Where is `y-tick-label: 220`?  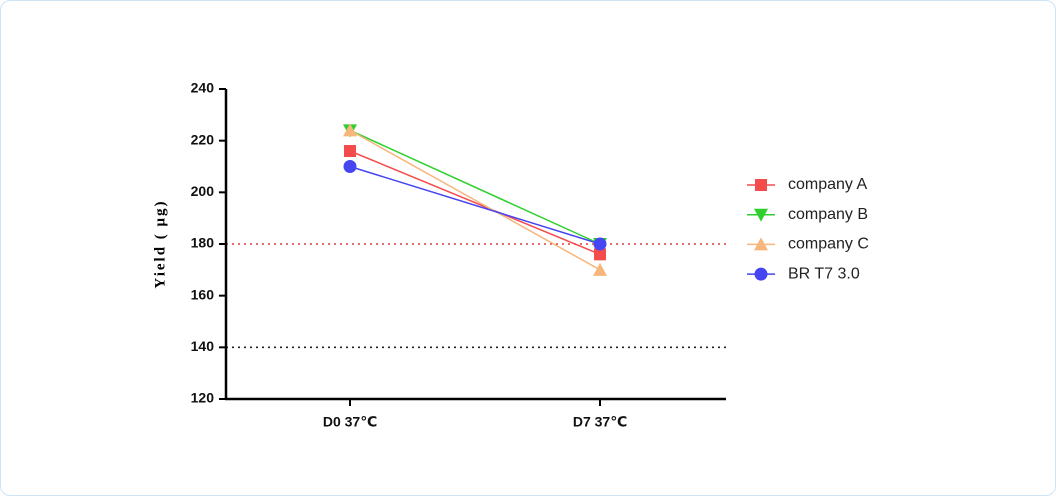
y-tick-label: 220 is located at coordinates (203, 139).